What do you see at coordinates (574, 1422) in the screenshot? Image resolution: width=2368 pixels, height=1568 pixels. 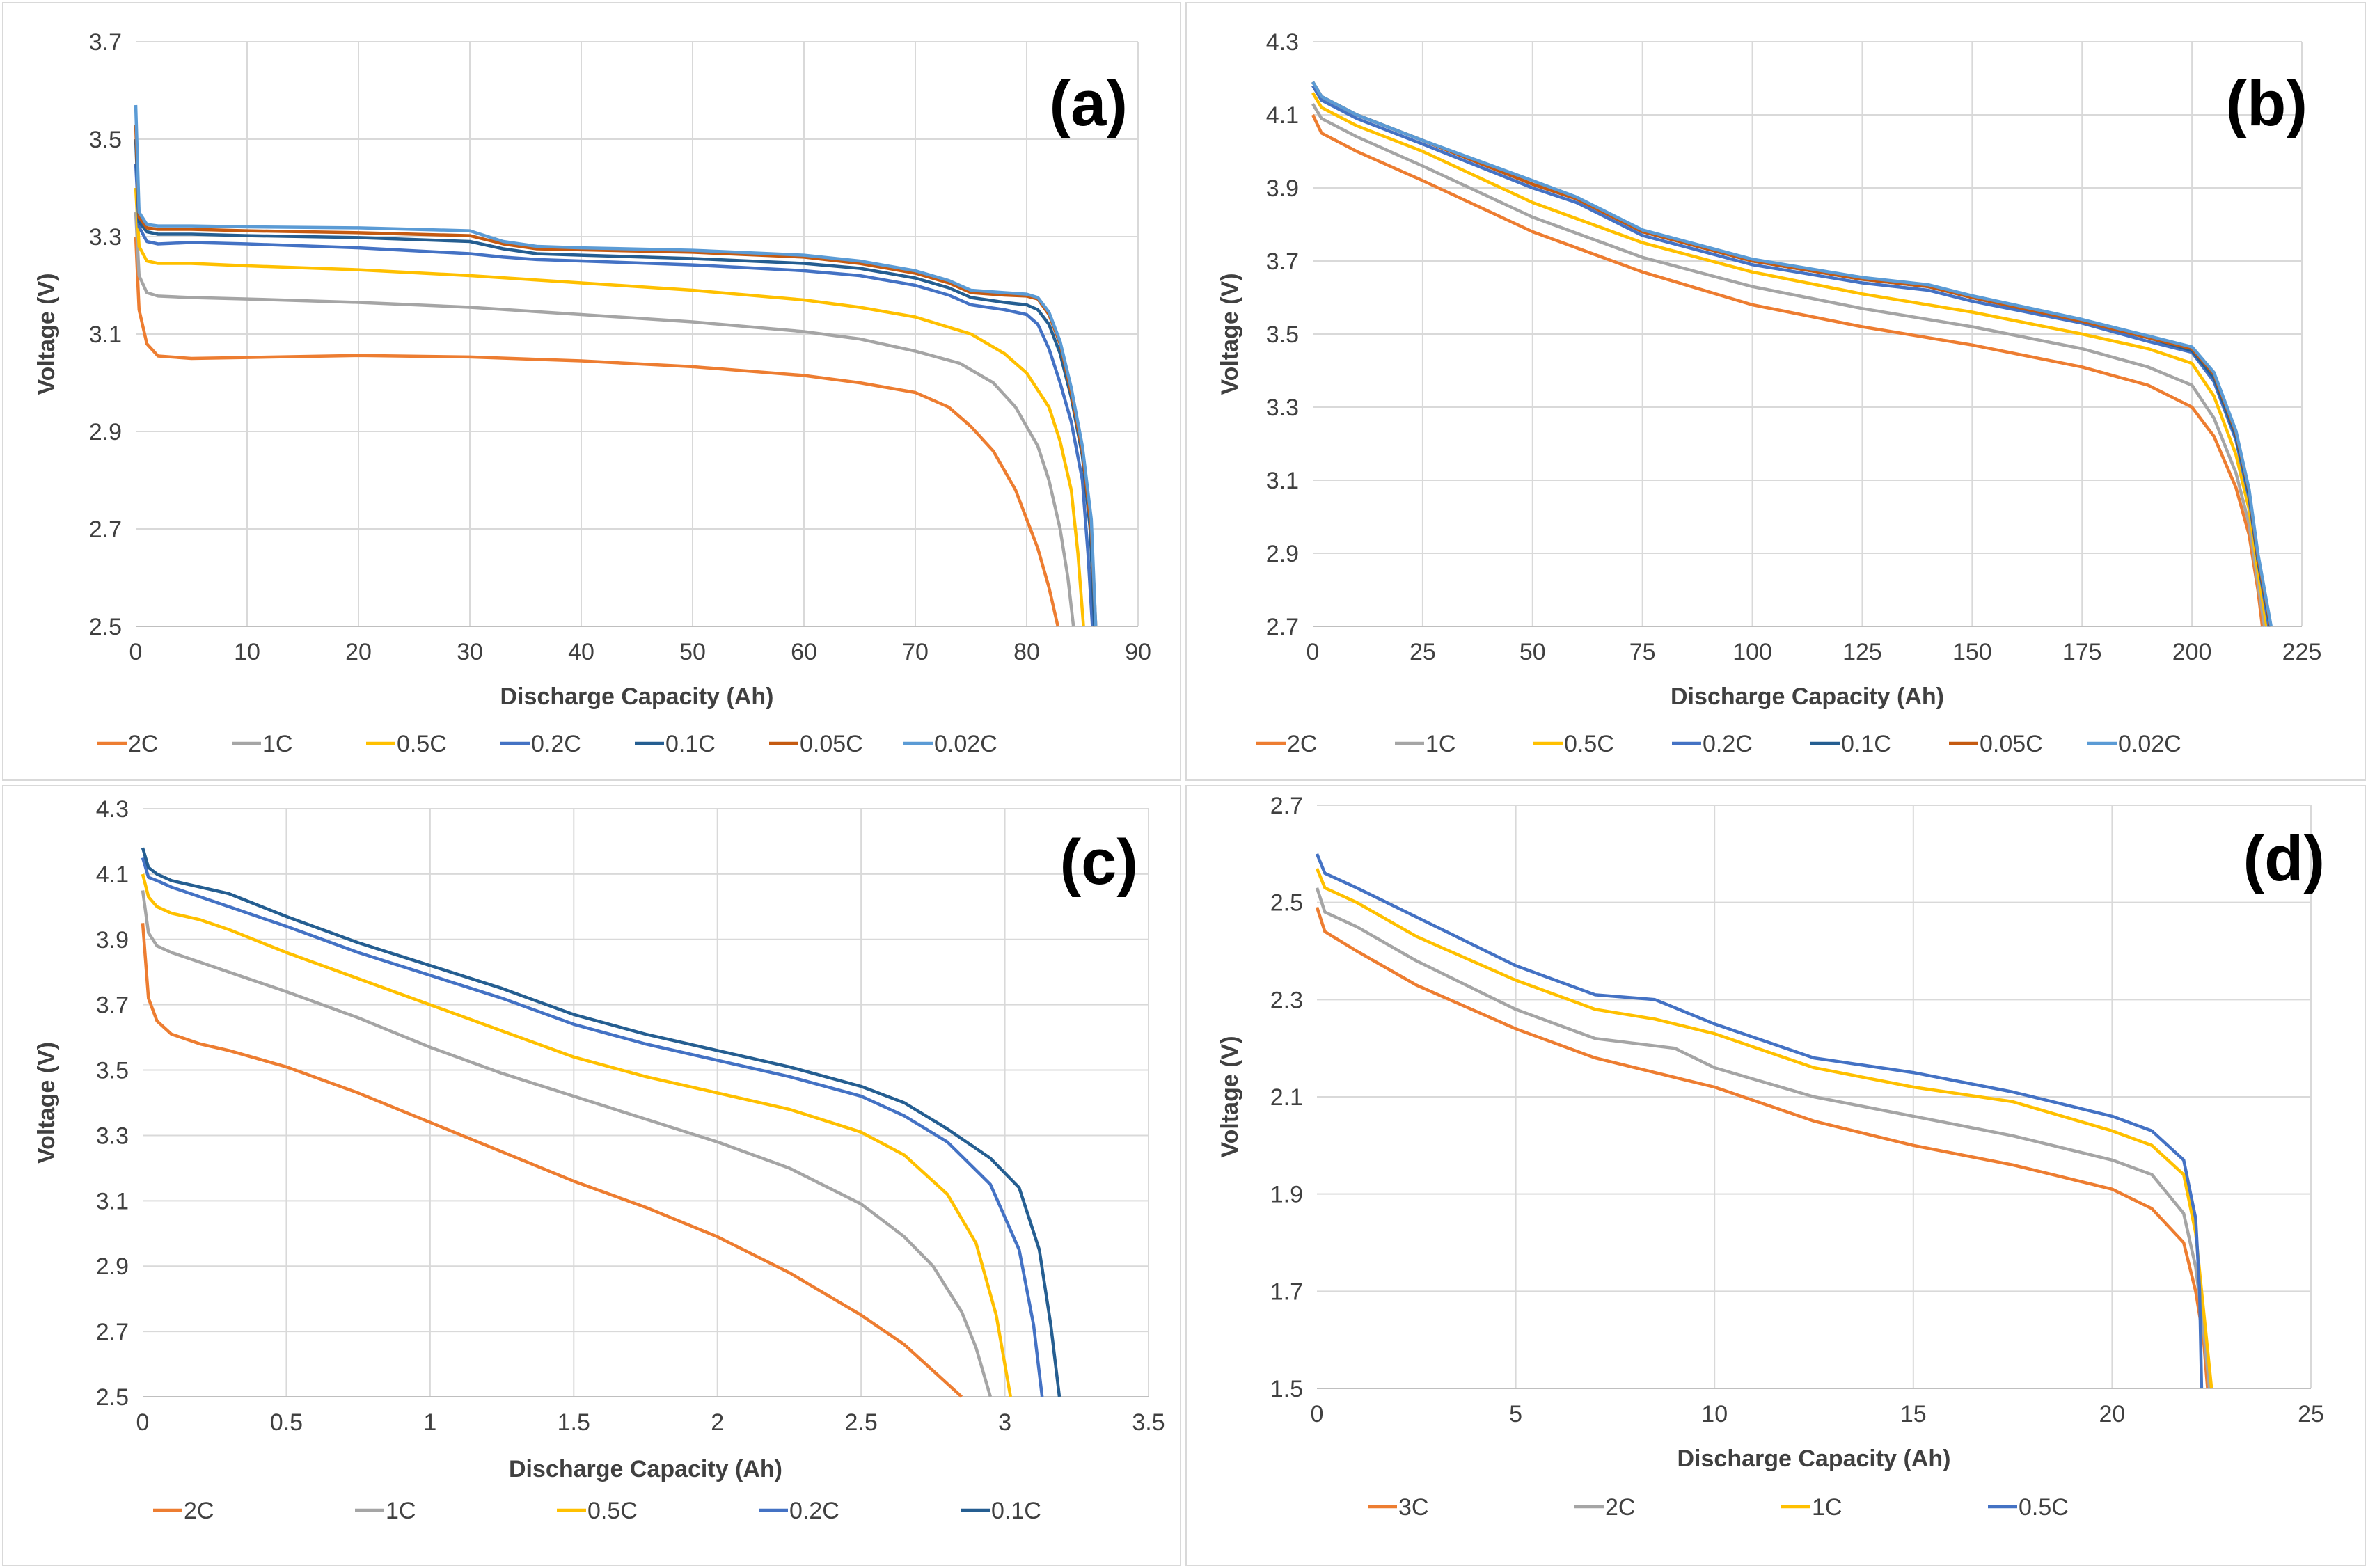 I see `x-tick-label: 1.5` at bounding box center [574, 1422].